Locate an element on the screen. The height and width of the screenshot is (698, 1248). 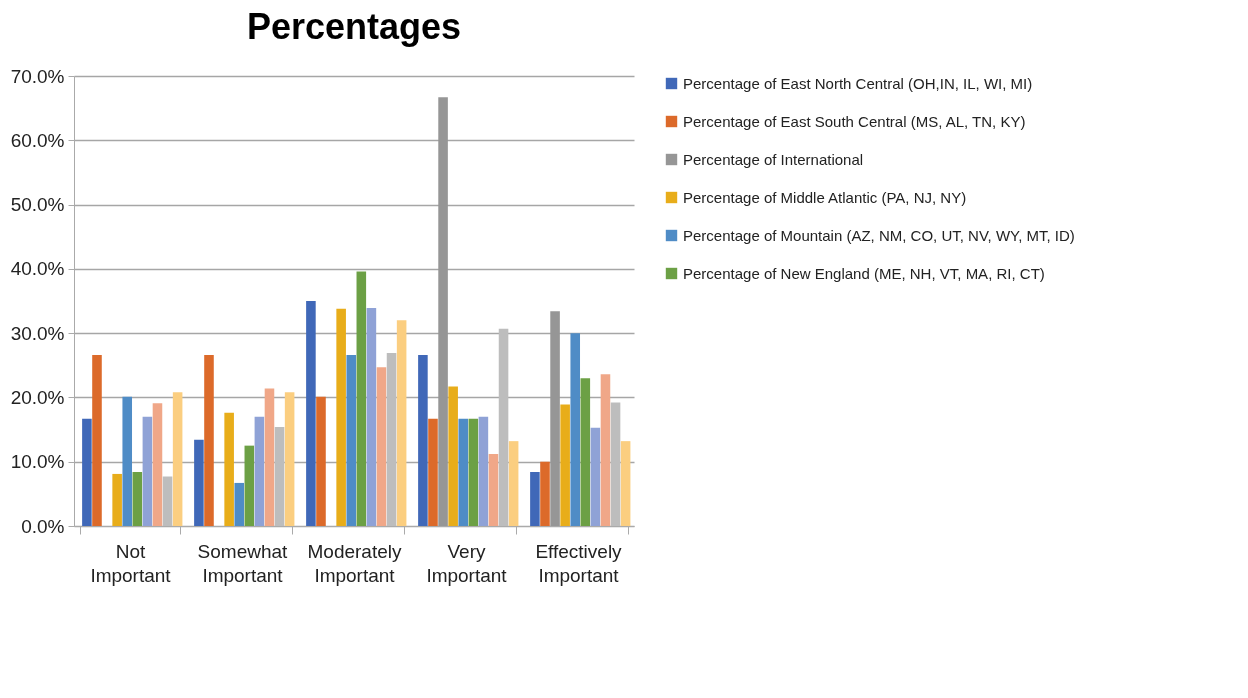
x-tick-label: Very Important is located at coordinates (467, 563).